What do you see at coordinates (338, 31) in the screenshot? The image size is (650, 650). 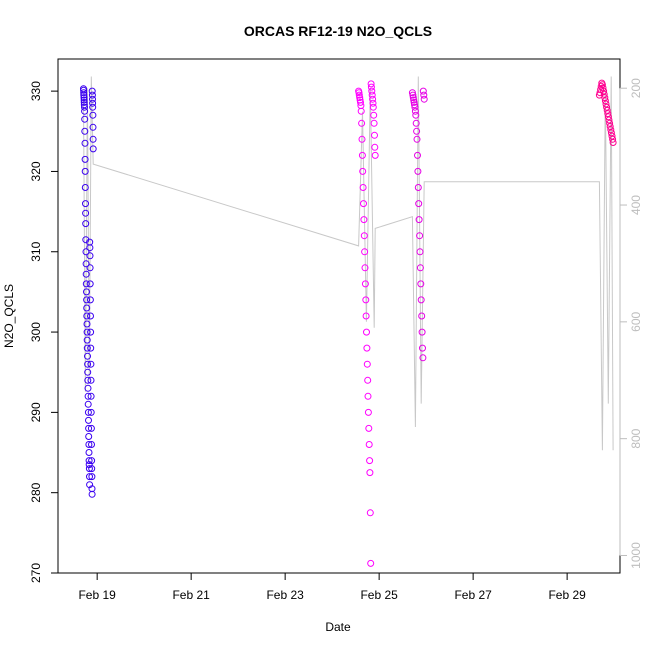 I see `chart-title: ORCAS RF12-19 N2O_QCLS` at bounding box center [338, 31].